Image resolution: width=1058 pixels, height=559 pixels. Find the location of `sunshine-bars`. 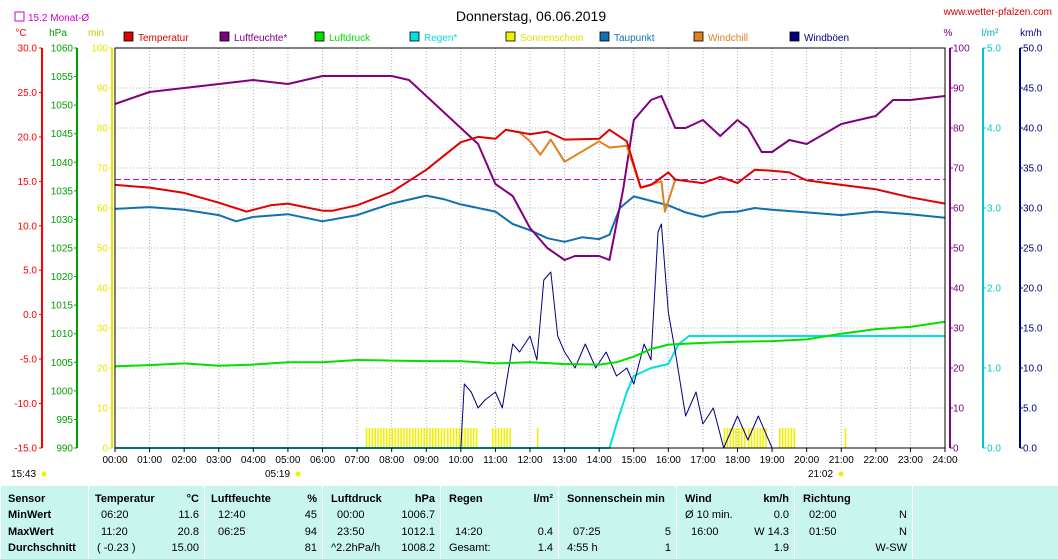

sunshine-bars is located at coordinates (606, 438).